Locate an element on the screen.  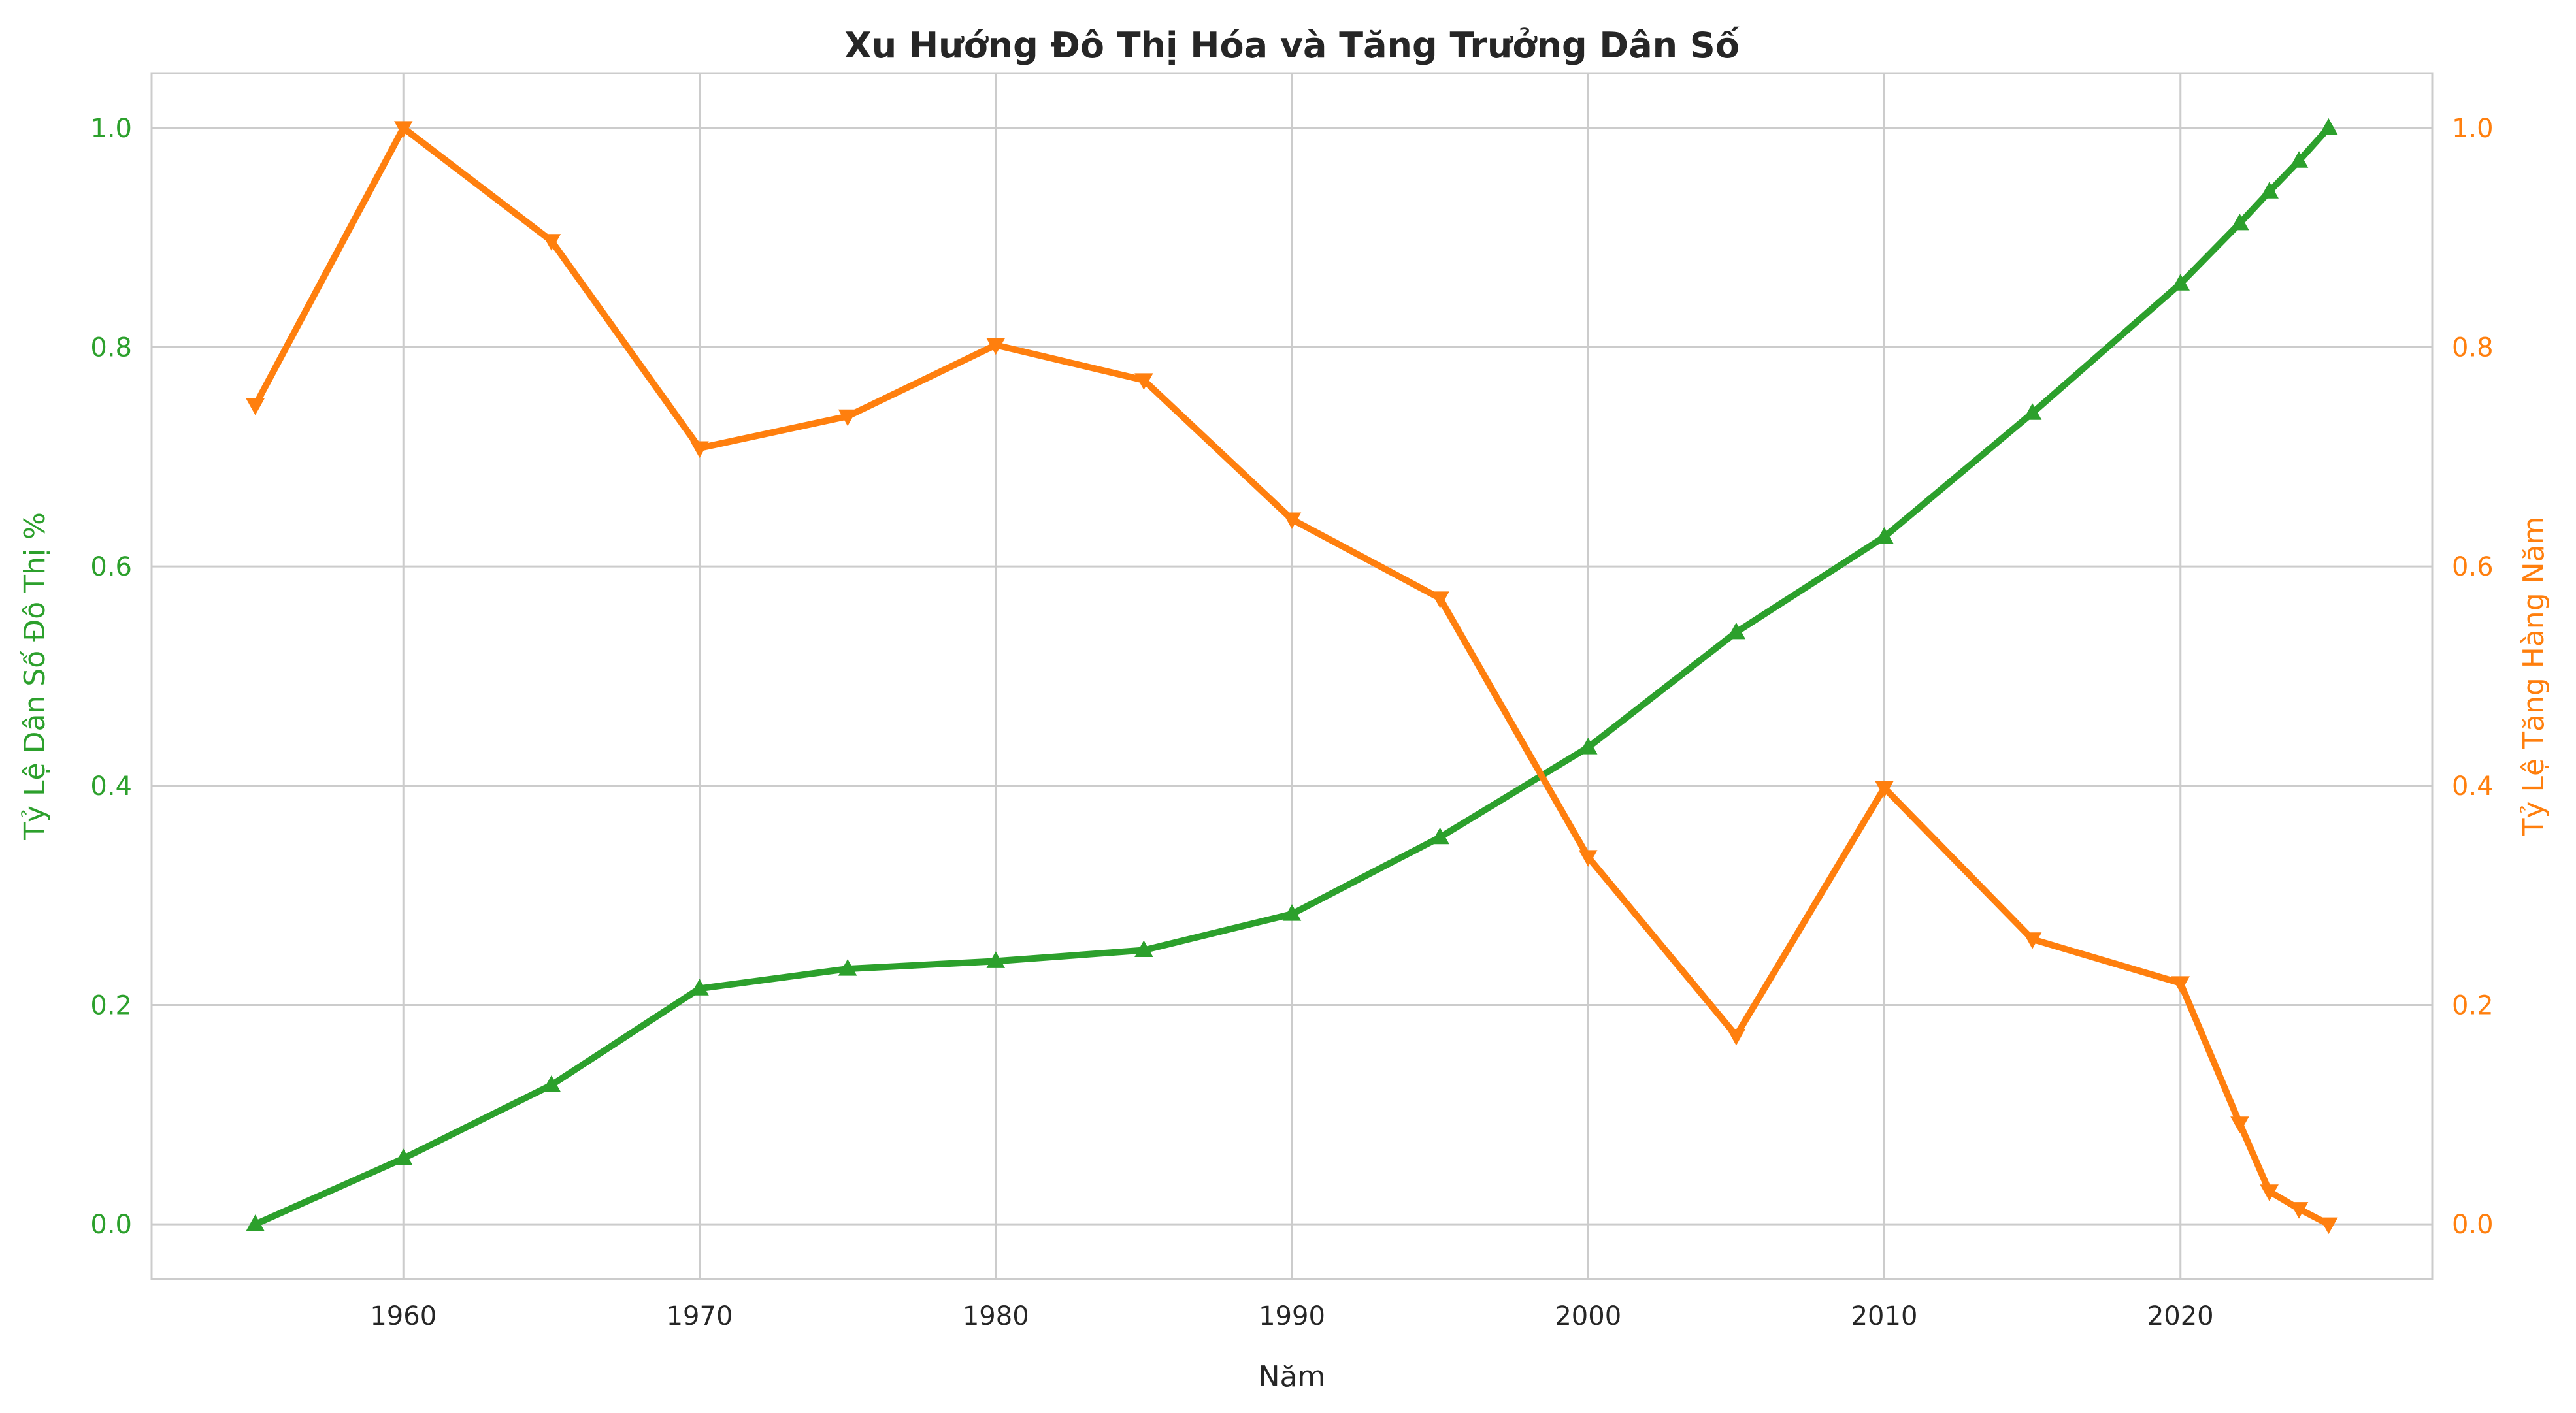
y-right-tick-label: 0.0 is located at coordinates (2473, 1225).